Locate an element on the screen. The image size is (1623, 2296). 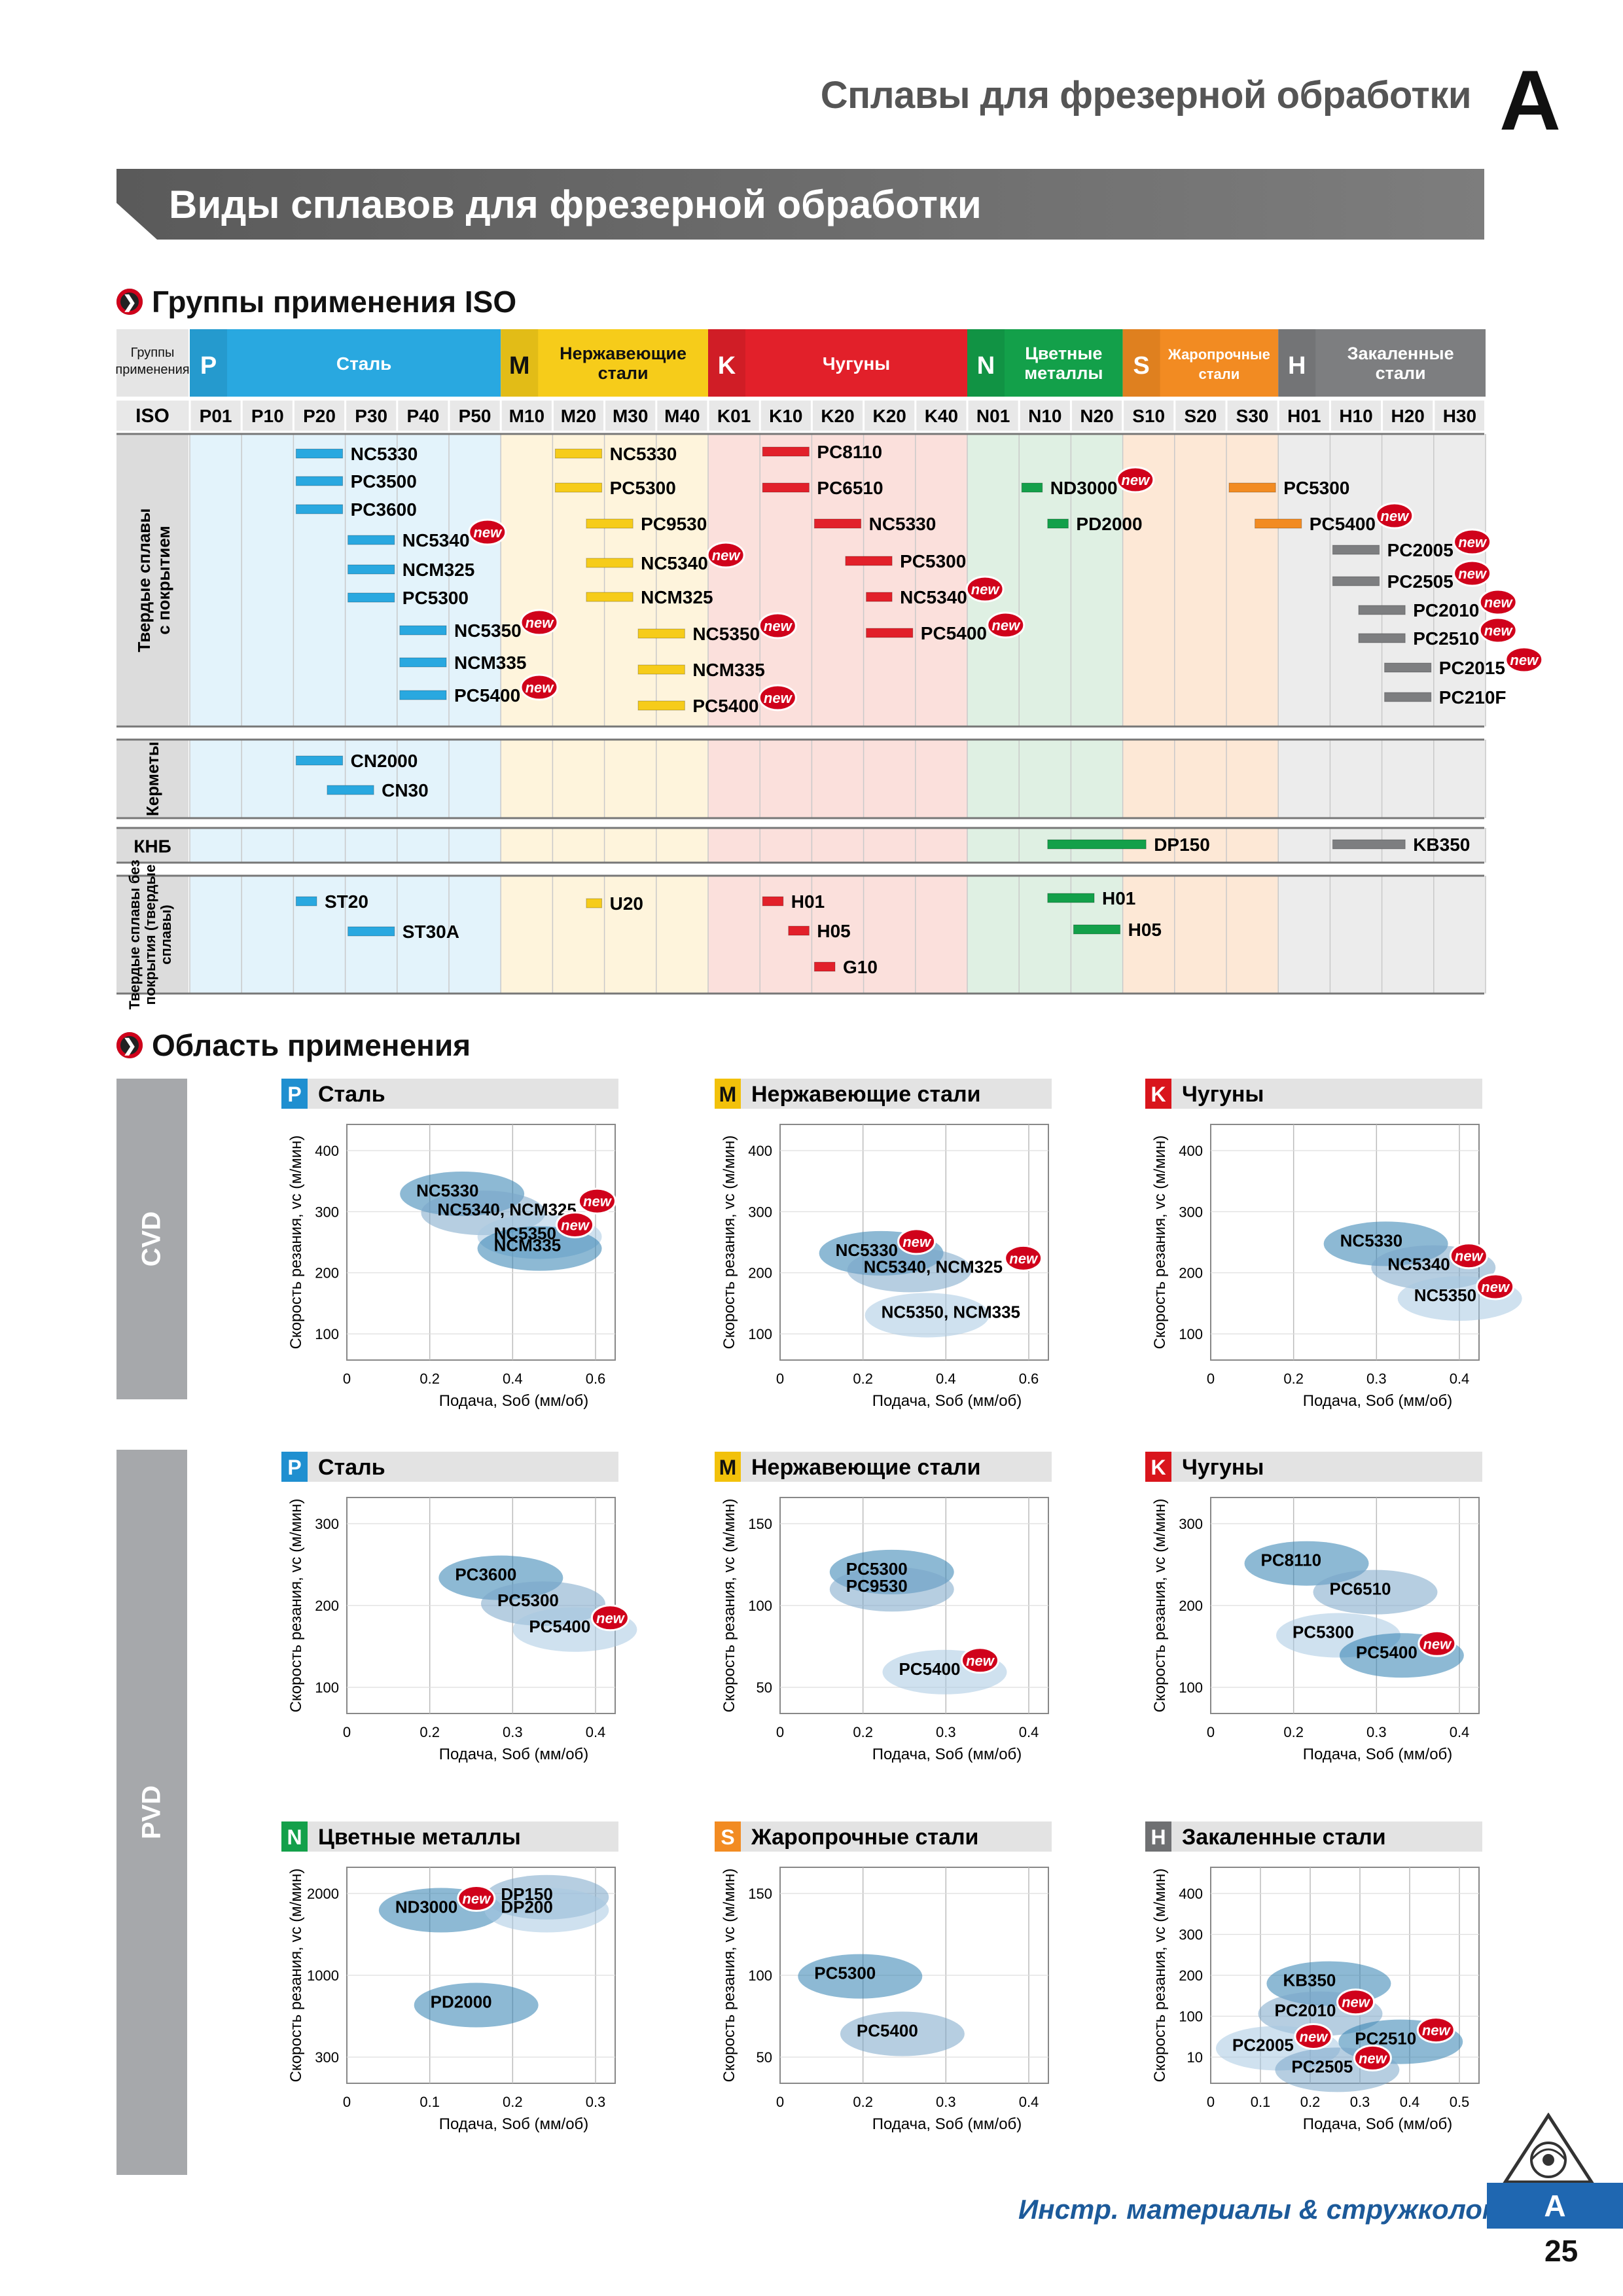
iso-code: H01 is located at coordinates (1304, 416).